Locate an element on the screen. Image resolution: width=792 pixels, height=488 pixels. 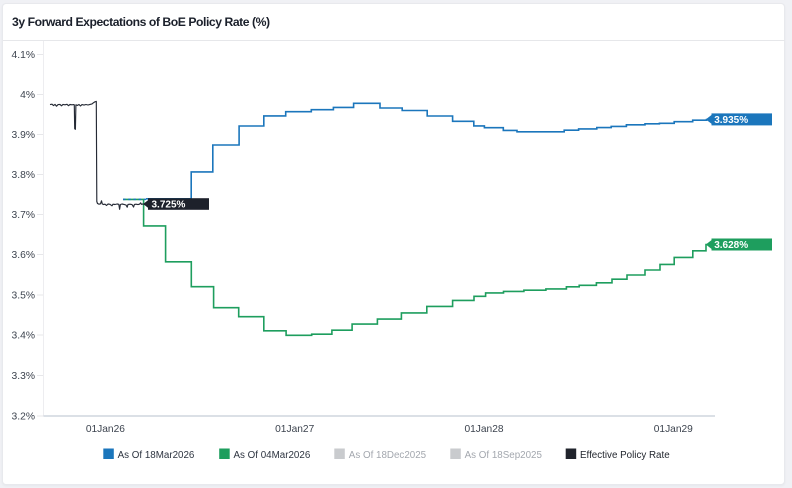
svg-text: 4% is located at coordinates (27, 95).